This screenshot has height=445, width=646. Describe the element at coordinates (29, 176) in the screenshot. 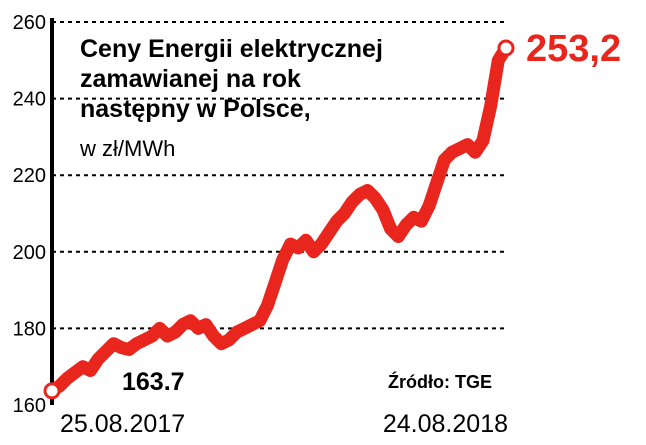

I see `y-tick-label: 220` at that location.